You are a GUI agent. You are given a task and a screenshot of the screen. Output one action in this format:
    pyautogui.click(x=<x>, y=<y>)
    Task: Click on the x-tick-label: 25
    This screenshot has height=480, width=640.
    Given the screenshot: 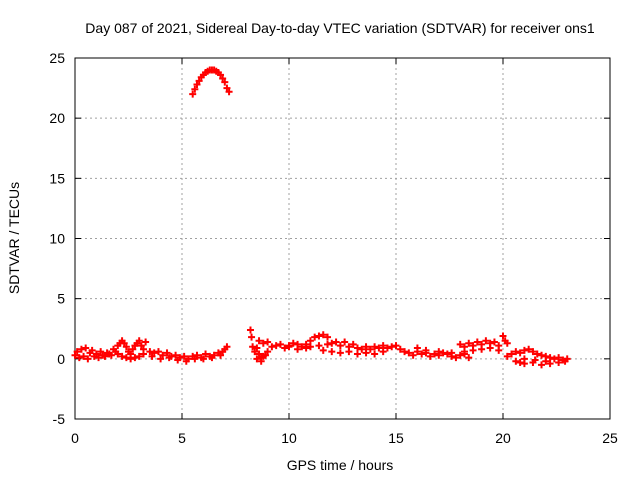 What is the action you would take?
    pyautogui.click(x=610, y=438)
    